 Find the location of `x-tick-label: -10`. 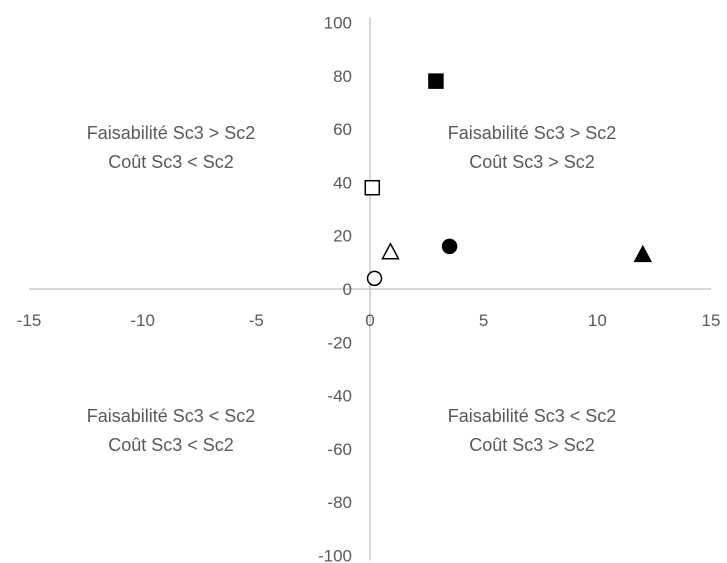

x-tick-label: -10 is located at coordinates (142, 320).